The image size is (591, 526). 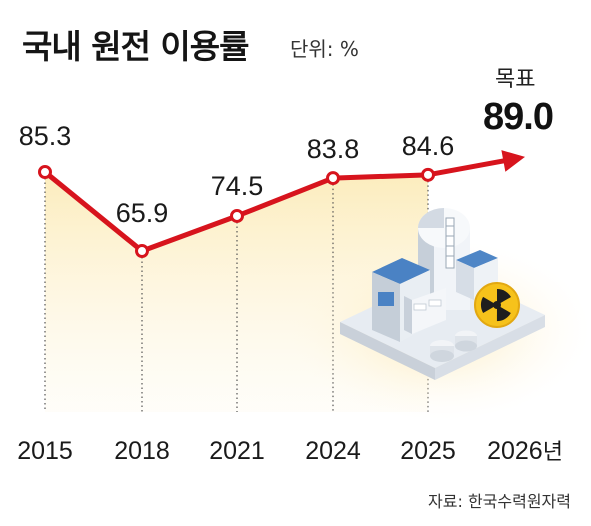 What do you see at coordinates (333, 149) in the screenshot?
I see `data-label-2024: 83.8` at bounding box center [333, 149].